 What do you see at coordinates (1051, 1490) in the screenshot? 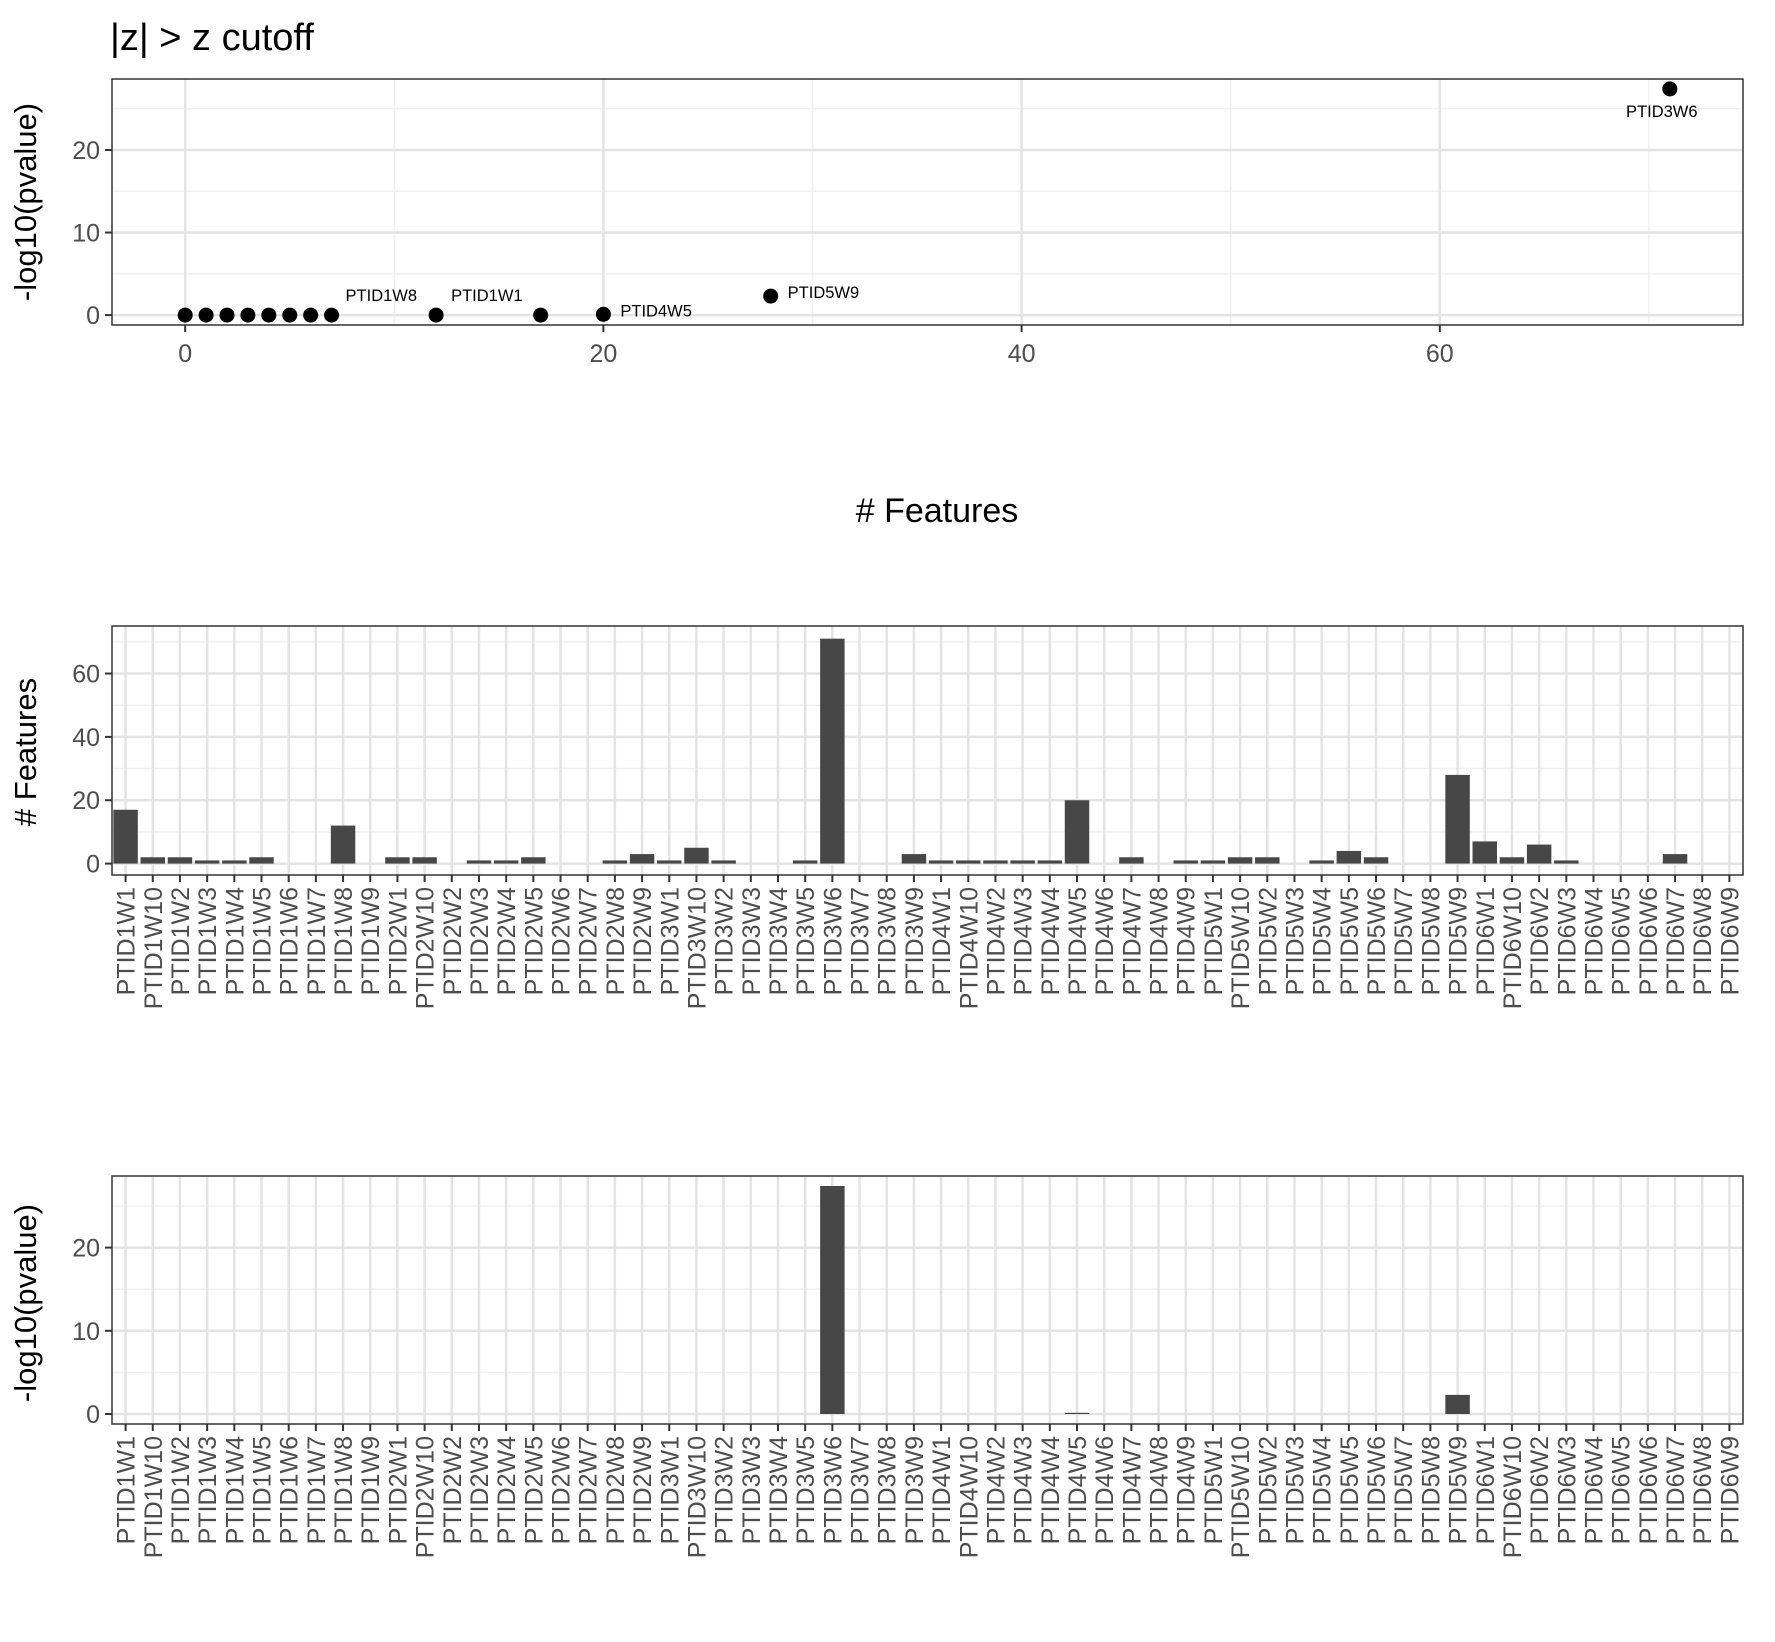
I see `pvalue-x-tick-label: PTID4W4` at bounding box center [1051, 1490].